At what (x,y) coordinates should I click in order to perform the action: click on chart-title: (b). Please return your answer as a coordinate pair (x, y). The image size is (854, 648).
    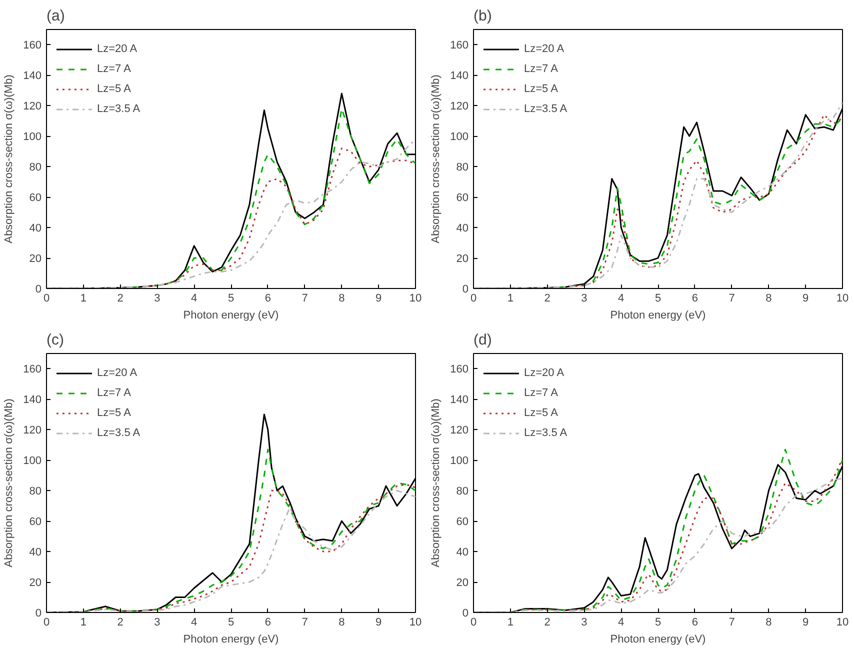
    Looking at the image, I should click on (483, 16).